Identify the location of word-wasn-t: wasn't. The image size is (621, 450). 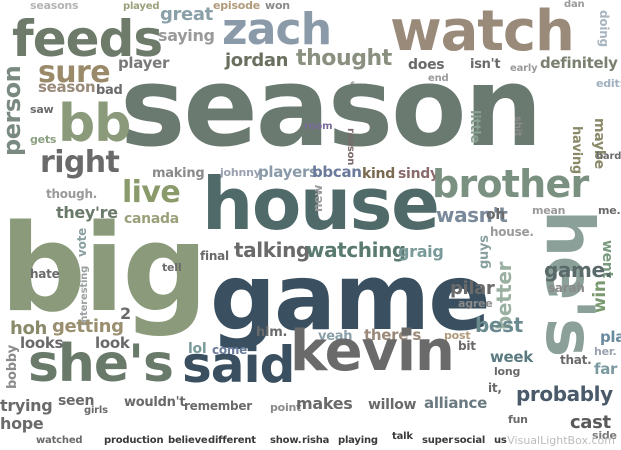
(472, 215).